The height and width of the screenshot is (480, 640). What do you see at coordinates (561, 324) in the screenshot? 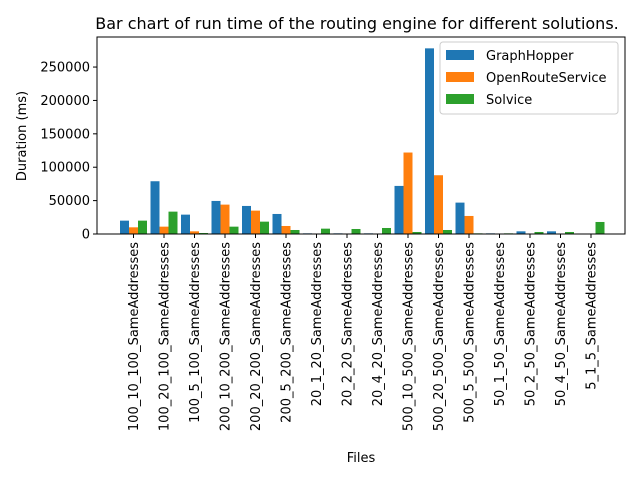
I see `x-tick-label: 50_4_50_SameAddresses` at bounding box center [561, 324].